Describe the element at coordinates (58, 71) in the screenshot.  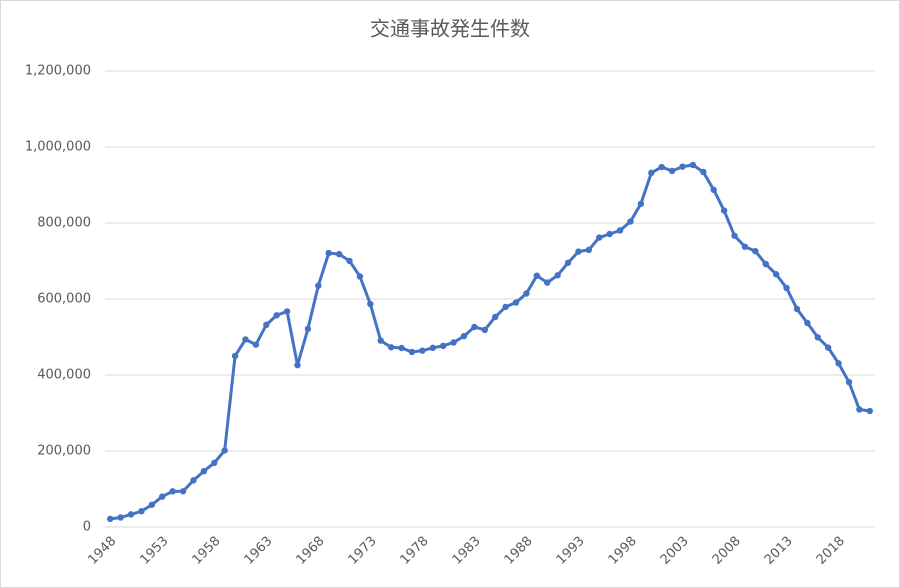
I see `y-tick-label: 1,200,000` at that location.